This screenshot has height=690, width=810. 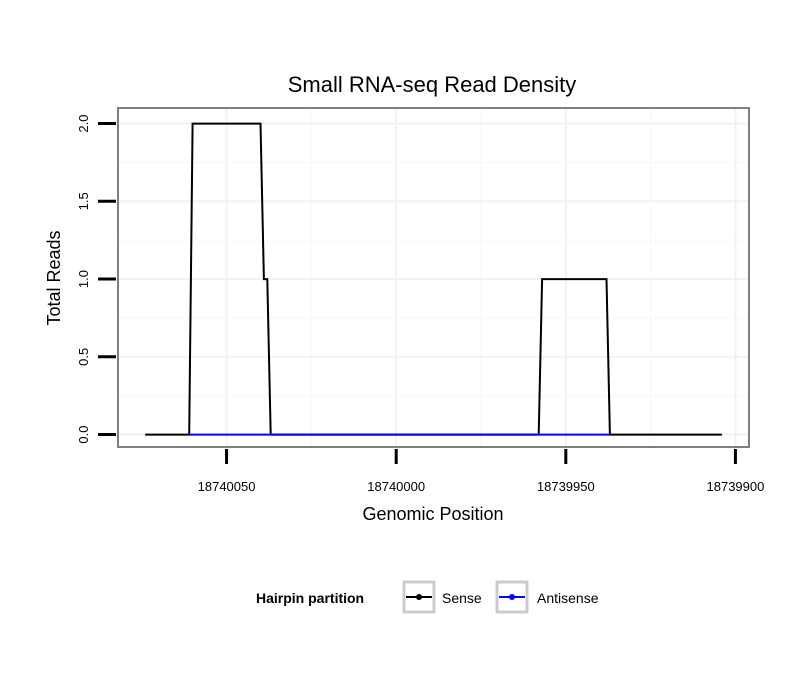 What do you see at coordinates (83, 357) in the screenshot?
I see `y-tick-label: 0.5` at bounding box center [83, 357].